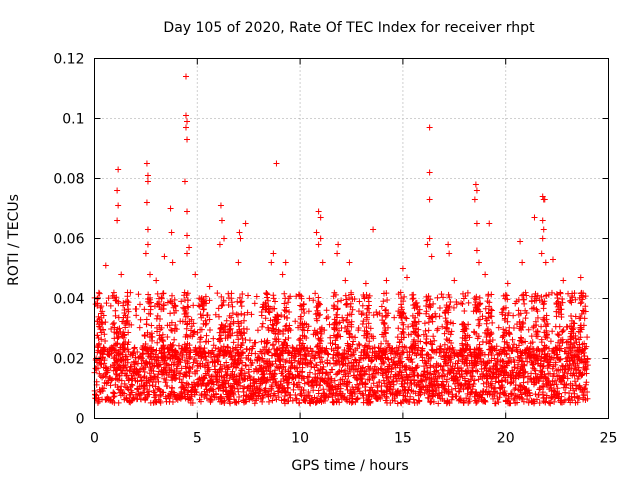 The height and width of the screenshot is (480, 640). What do you see at coordinates (68, 60) in the screenshot?
I see `y-tick-label: 0.12` at bounding box center [68, 60].